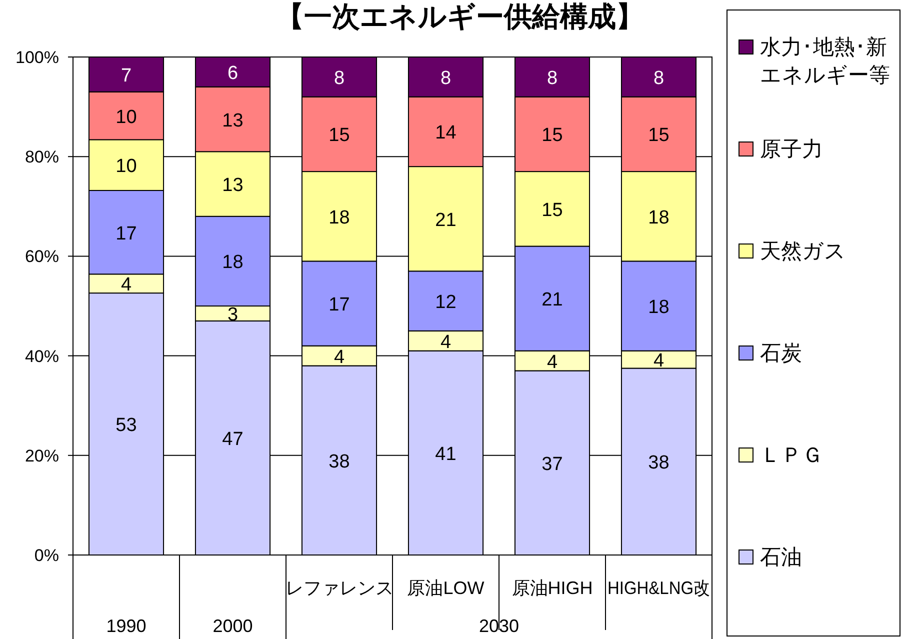 This screenshot has width=904, height=639. I want to click on legend-label: 石炭, so click(781, 353).